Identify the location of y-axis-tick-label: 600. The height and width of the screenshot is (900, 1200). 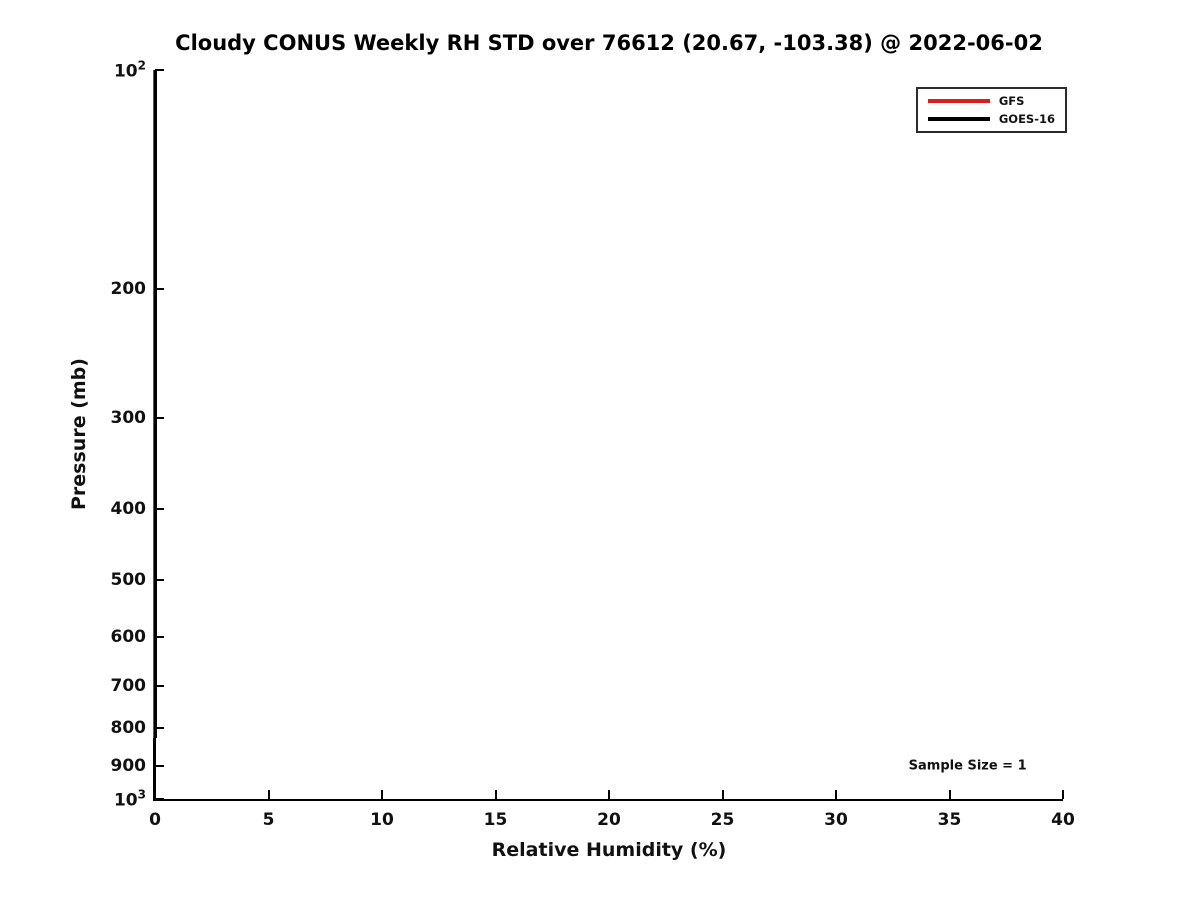
(128, 637).